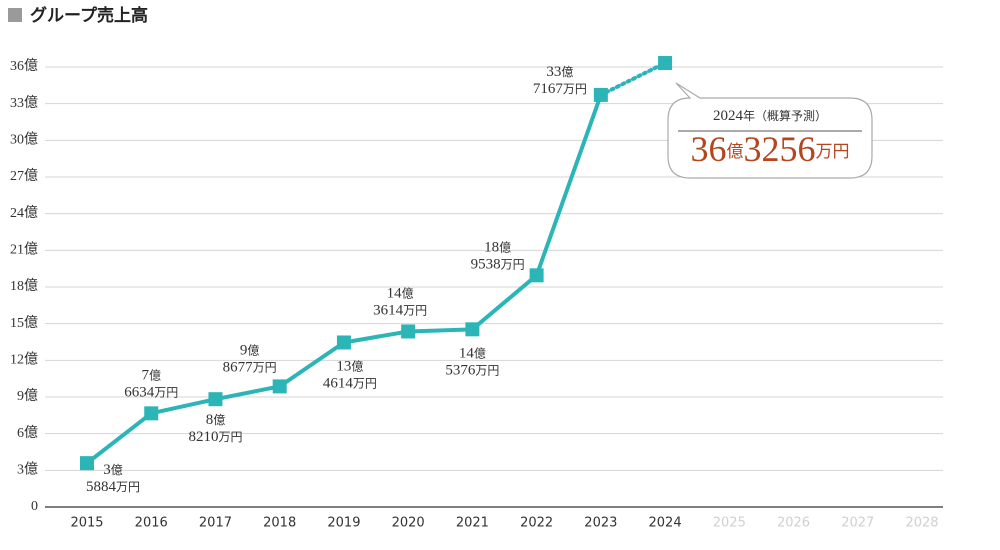 The width and height of the screenshot is (1000, 550). Describe the element at coordinates (536, 523) in the screenshot. I see `x-tick-label: 2022` at that location.